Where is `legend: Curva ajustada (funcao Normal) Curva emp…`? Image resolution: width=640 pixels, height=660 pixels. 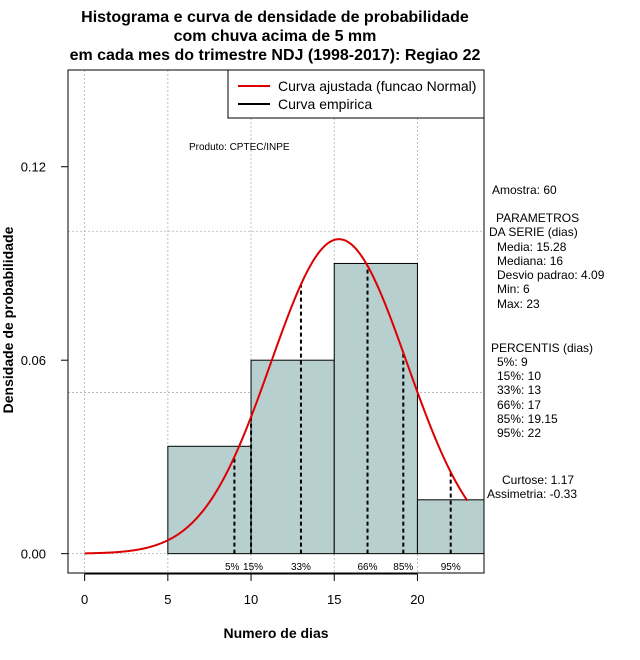 legend: Curva ajustada (funcao Normal) Curva emp… is located at coordinates (356, 94).